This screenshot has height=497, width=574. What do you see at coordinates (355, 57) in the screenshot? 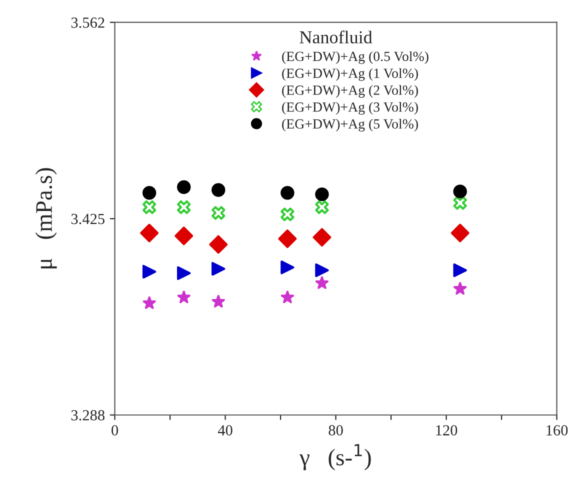
I see `legend-label: (EG+DW)+Ag (0.5 Vol%)` at bounding box center [355, 57].